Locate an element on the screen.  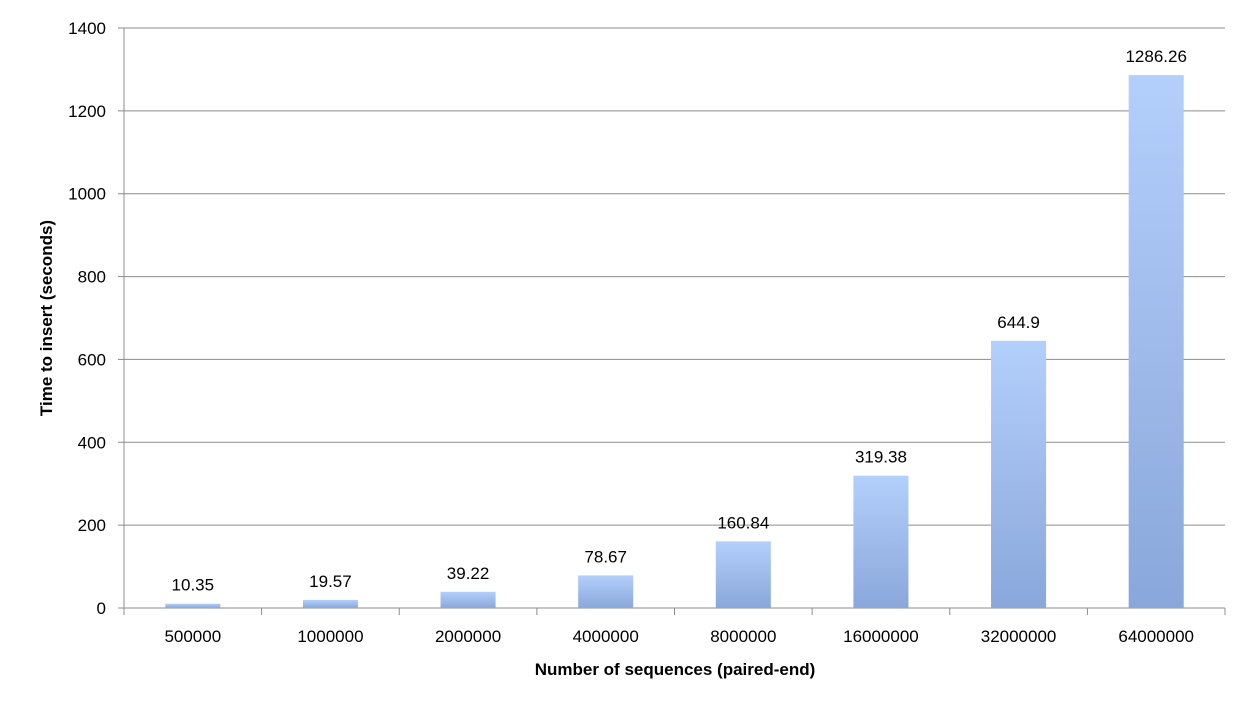
y-tick-label: 0 is located at coordinates (101, 608).